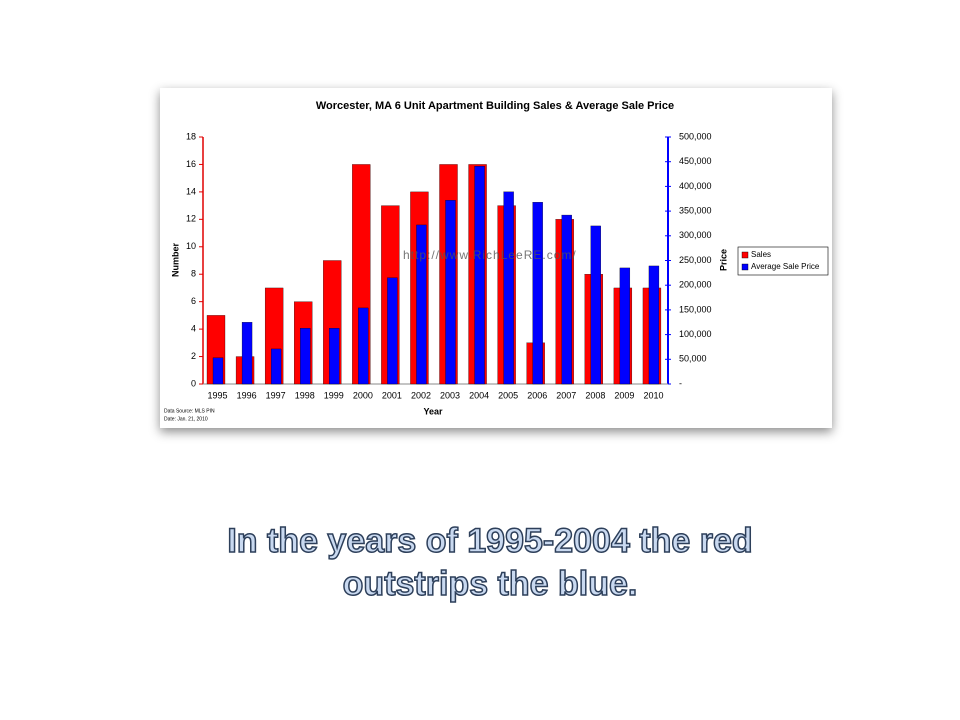 The height and width of the screenshot is (720, 960). I want to click on y-tick-label: 8, so click(193, 274).